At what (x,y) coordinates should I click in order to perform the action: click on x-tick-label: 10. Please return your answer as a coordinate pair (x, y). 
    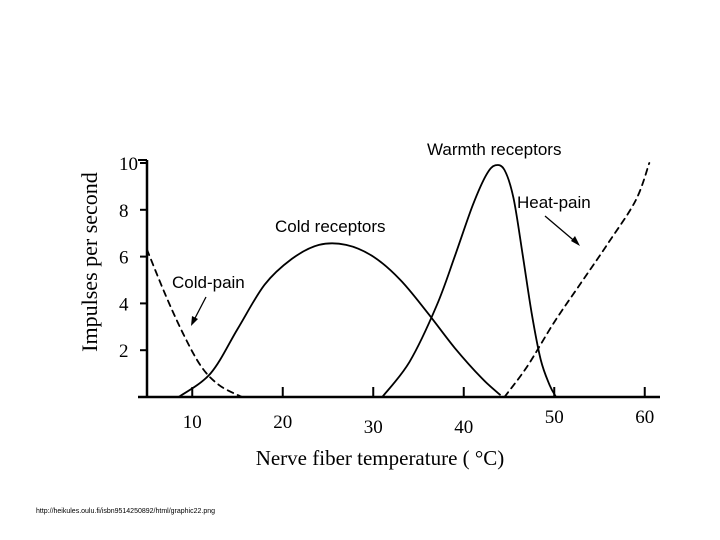
    Looking at the image, I should click on (192, 422).